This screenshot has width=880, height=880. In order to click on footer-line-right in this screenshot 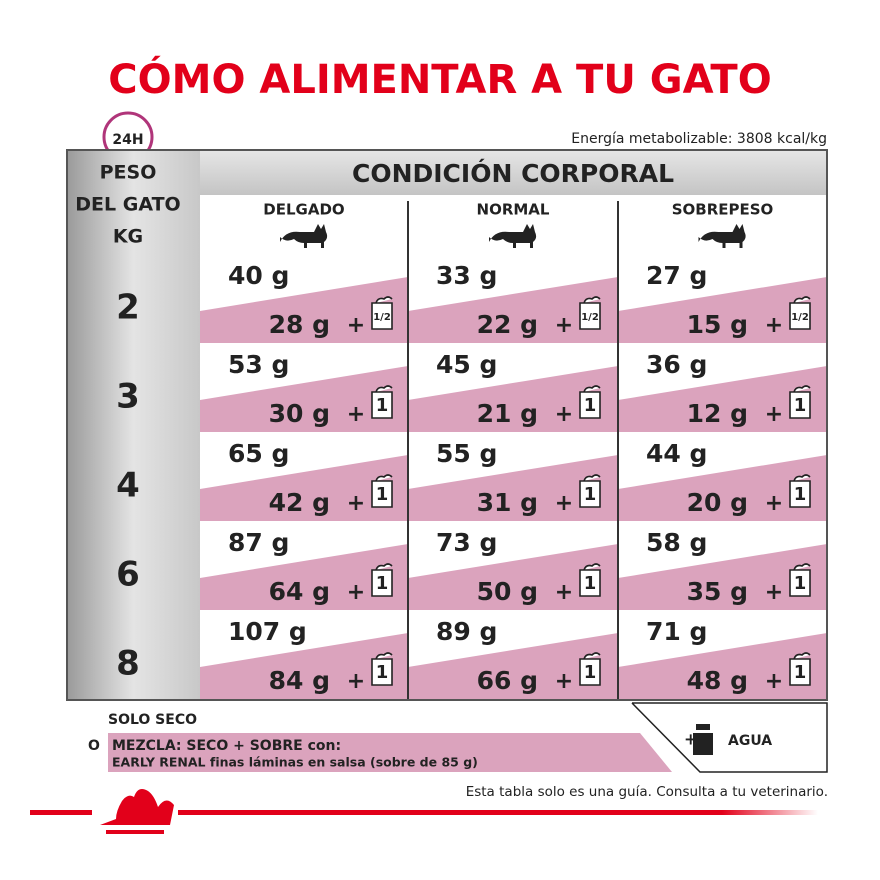, I will do `click(498, 812)`.